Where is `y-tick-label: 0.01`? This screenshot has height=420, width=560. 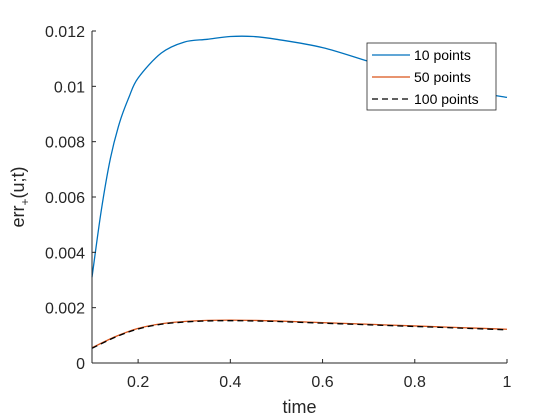
y-tick-label: 0.01 is located at coordinates (69, 87).